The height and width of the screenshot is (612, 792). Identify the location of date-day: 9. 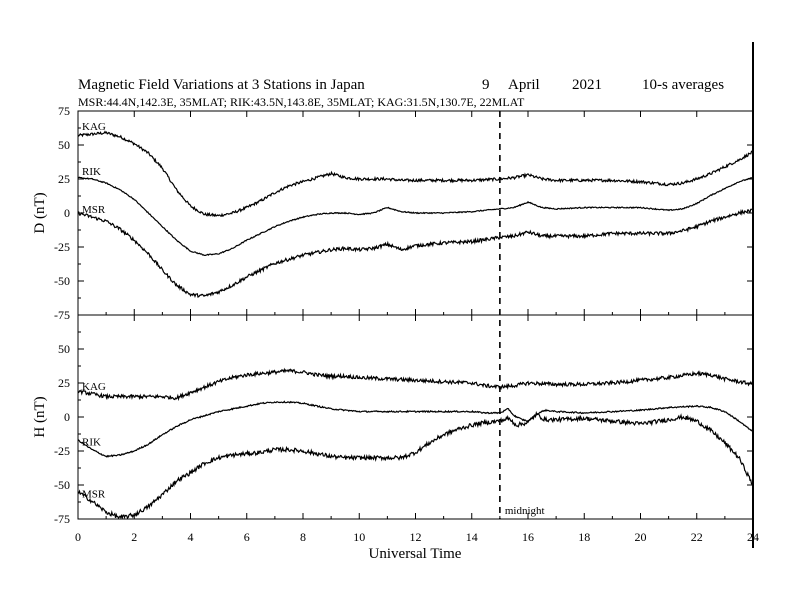
(486, 85).